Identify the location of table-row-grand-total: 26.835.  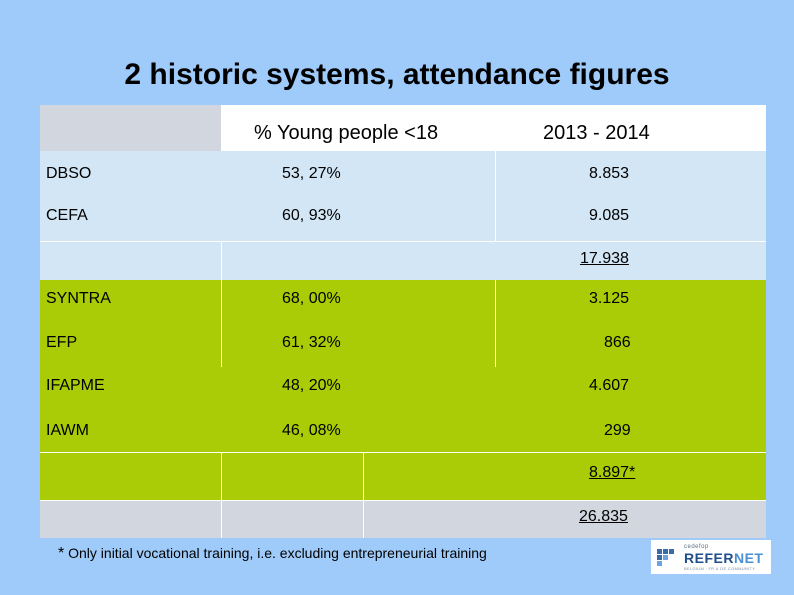
(403, 519).